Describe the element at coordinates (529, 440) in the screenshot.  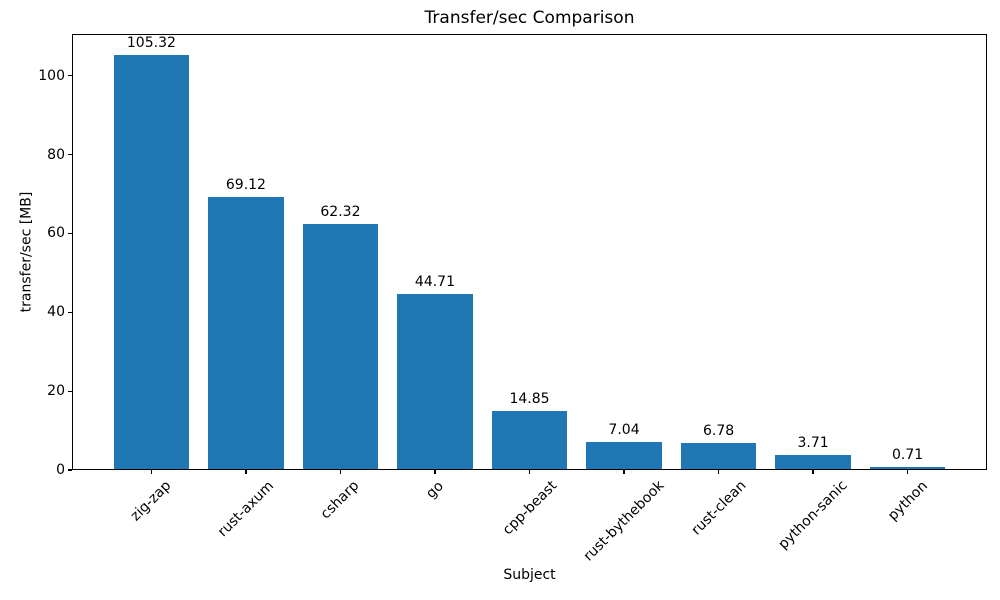
I see `bar-cpp-beast` at that location.